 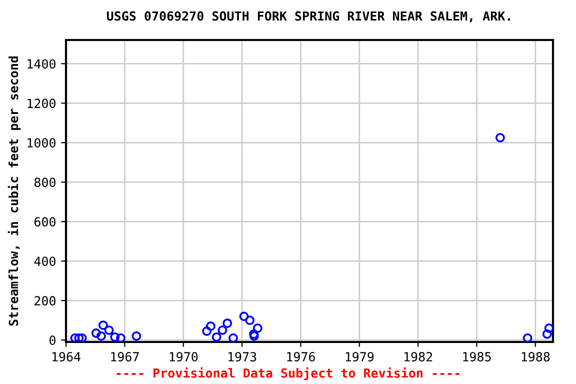 I want to click on y-tick-label: 0, so click(x=53, y=340).